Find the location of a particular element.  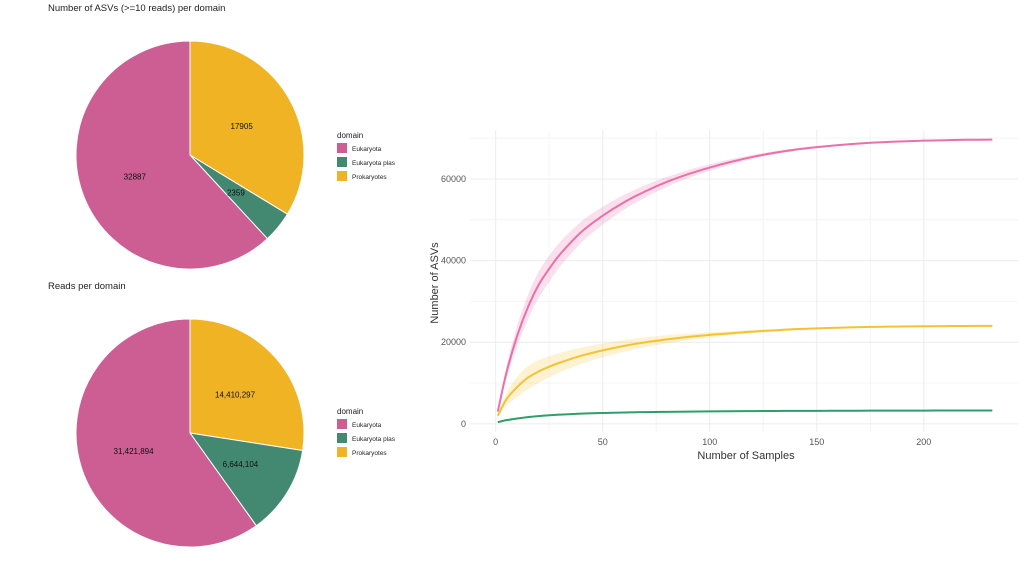

pie2-legend-key-eukaryota is located at coordinates (342, 424).